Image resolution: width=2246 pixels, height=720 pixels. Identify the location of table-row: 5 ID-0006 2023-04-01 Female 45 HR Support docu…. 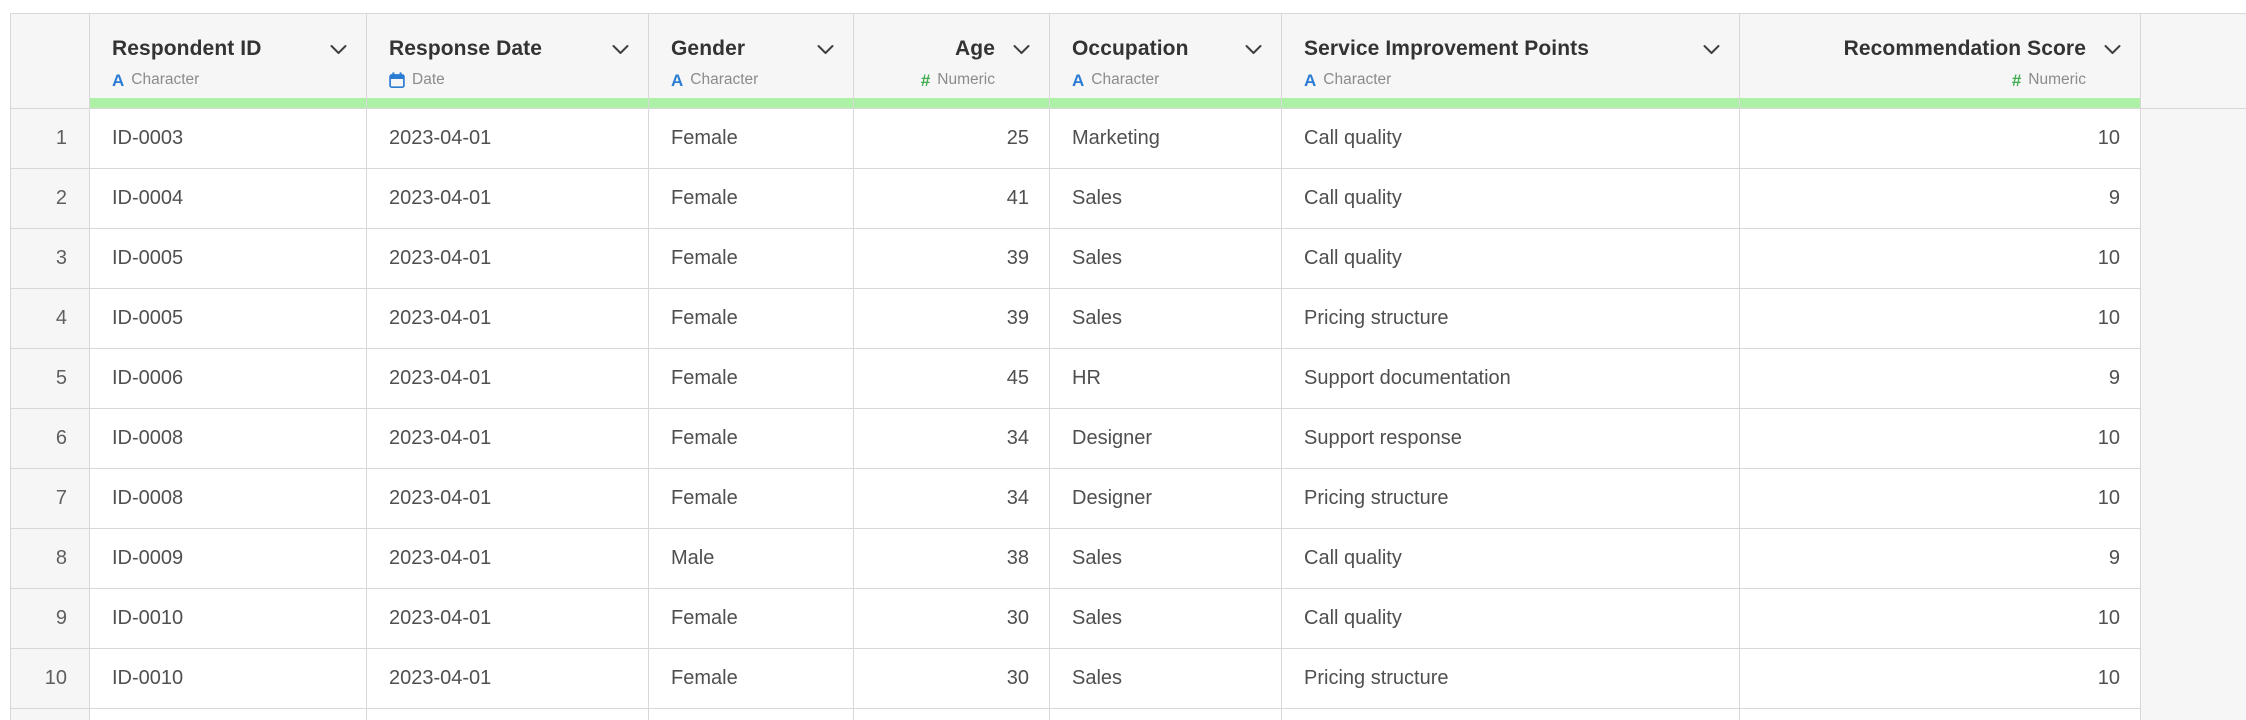
(1076, 379).